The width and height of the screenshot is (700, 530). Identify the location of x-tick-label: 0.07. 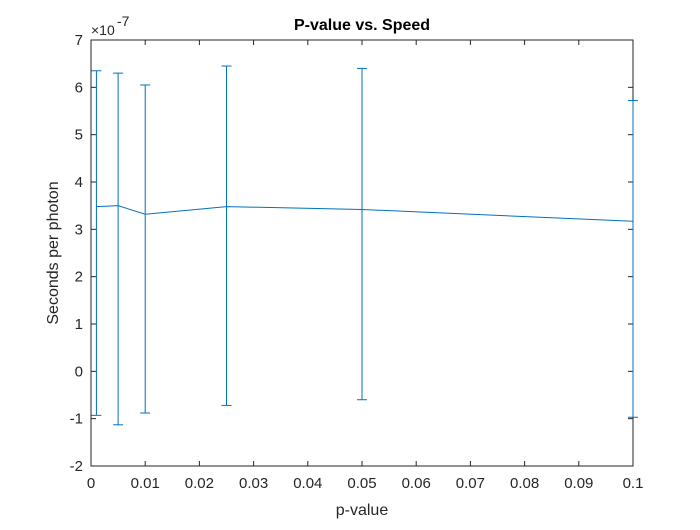
(470, 483).